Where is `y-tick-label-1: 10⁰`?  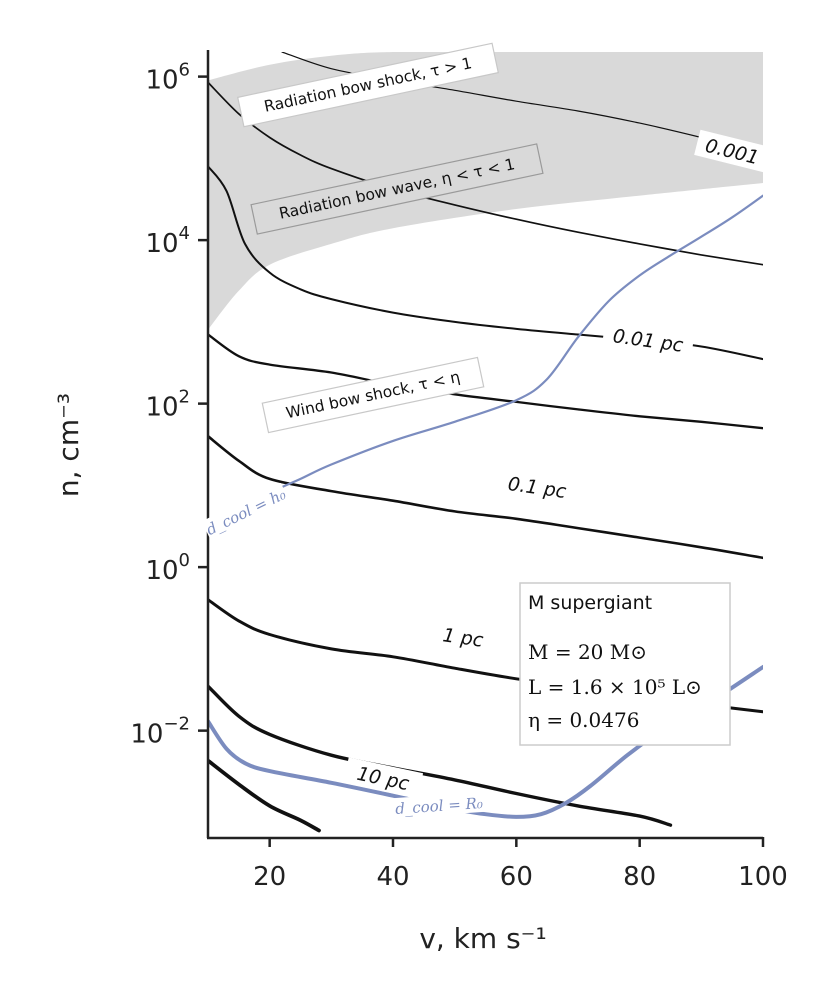 y-tick-label-1: 10⁰ is located at coordinates (167, 568).